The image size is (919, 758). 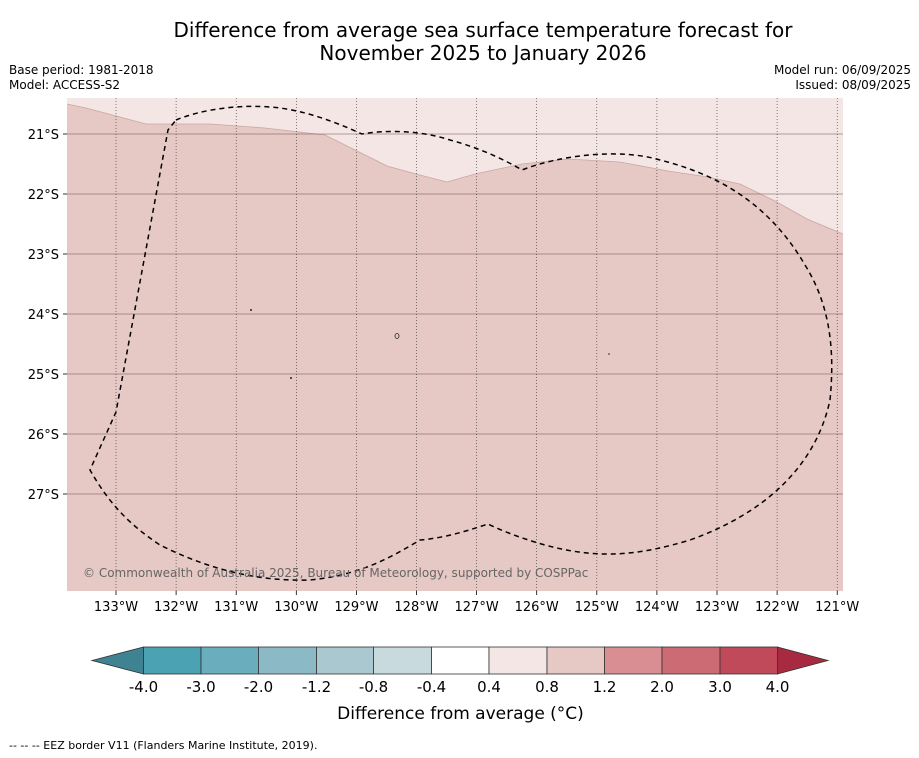 What do you see at coordinates (116, 607) in the screenshot?
I see `longitude-label: 133°W` at bounding box center [116, 607].